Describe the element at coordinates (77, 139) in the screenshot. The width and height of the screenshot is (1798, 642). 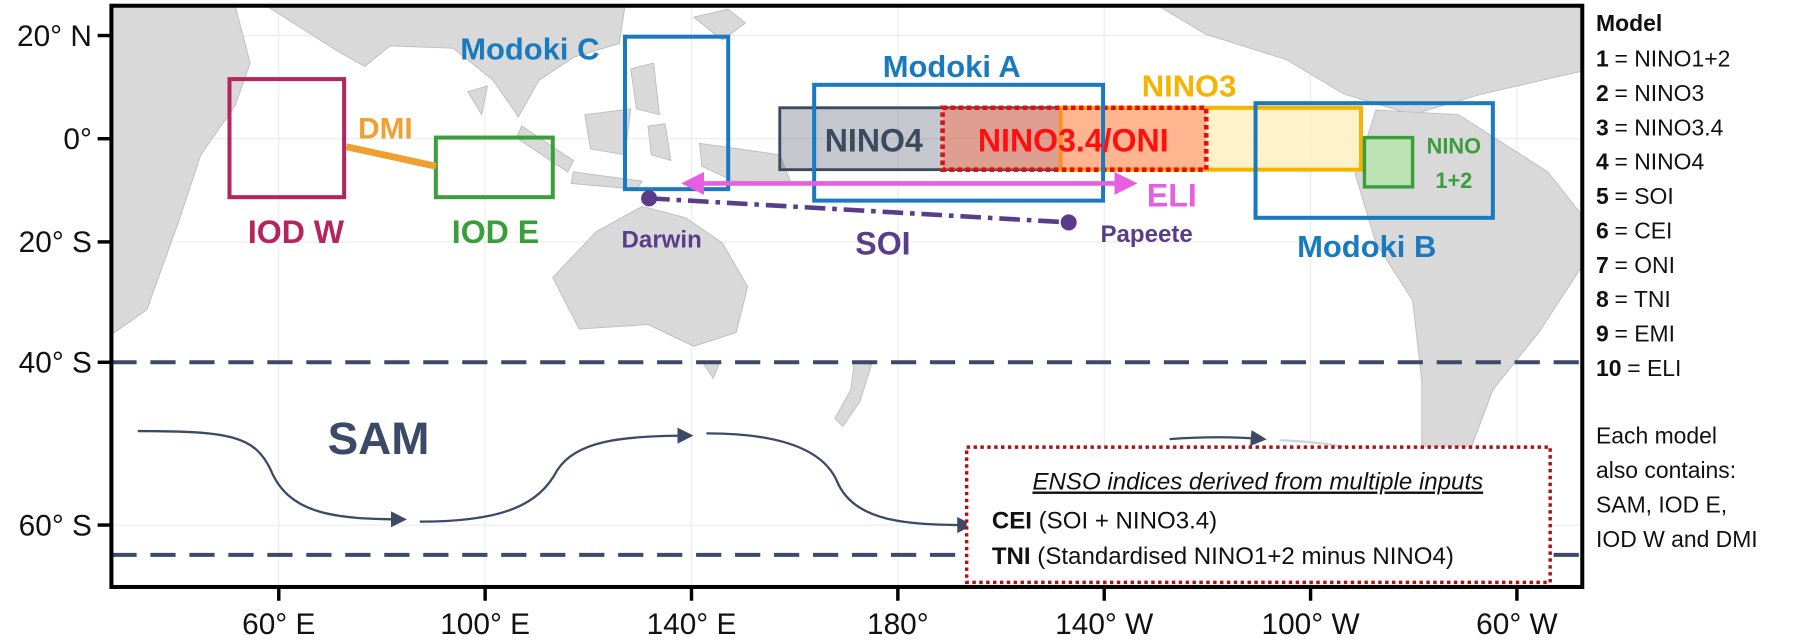
I see `lat-label: 0°` at that location.